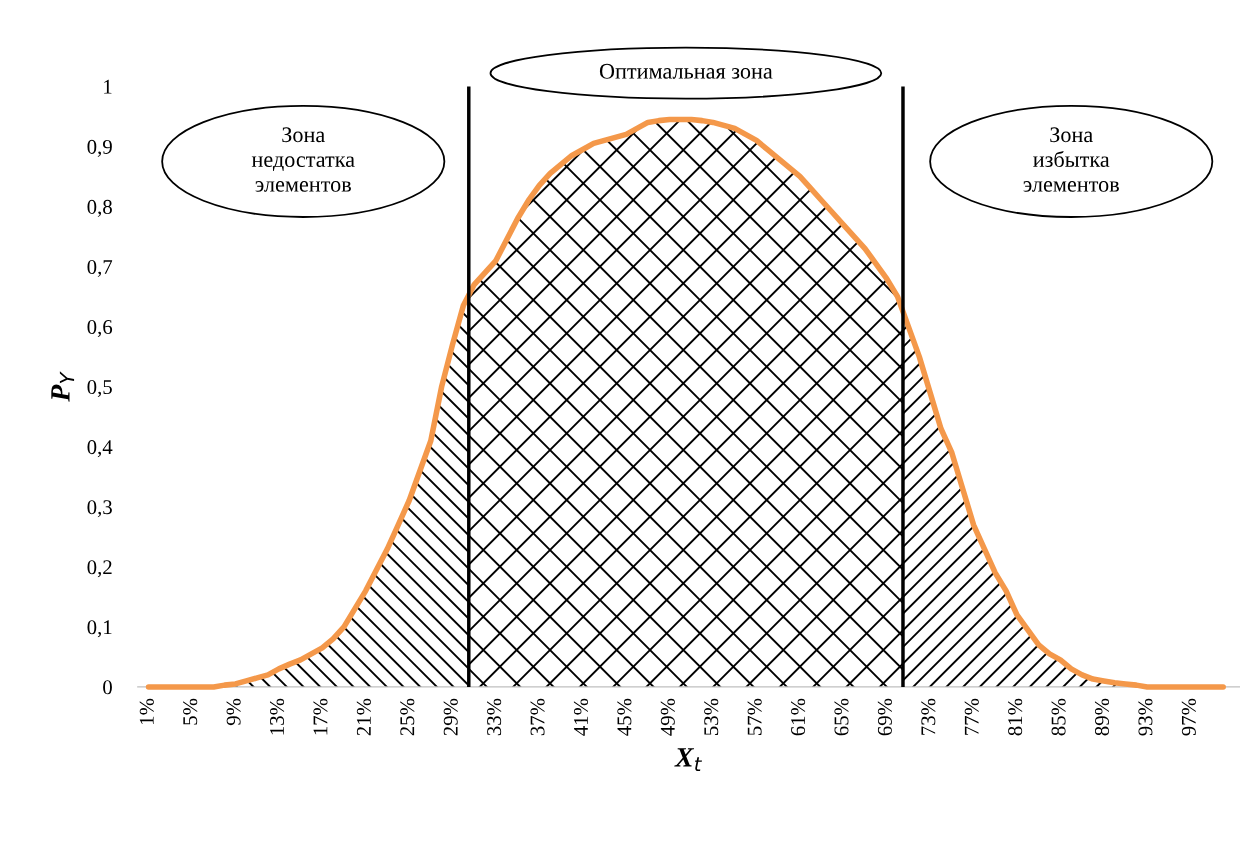 The width and height of the screenshot is (1252, 847). I want to click on x-tick-label: 45%, so click(624, 717).